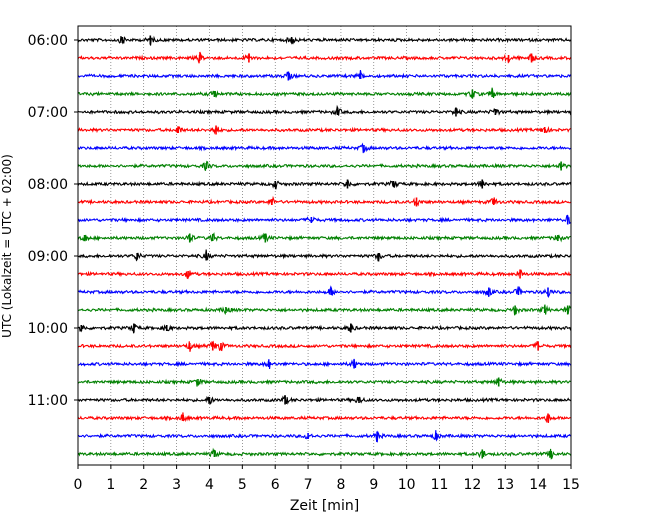 This screenshot has width=650, height=520. Describe the element at coordinates (407, 485) in the screenshot. I see `x-tick-label-10: 10` at that location.